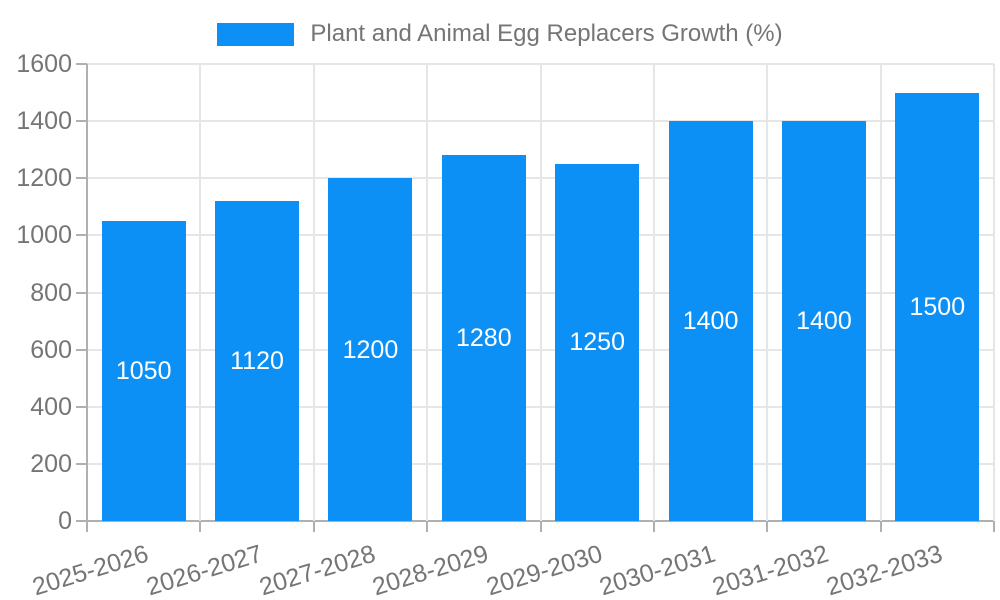 This screenshot has height=600, width=1000. Describe the element at coordinates (65, 521) in the screenshot. I see `y-axis-tick-label: 0` at that location.